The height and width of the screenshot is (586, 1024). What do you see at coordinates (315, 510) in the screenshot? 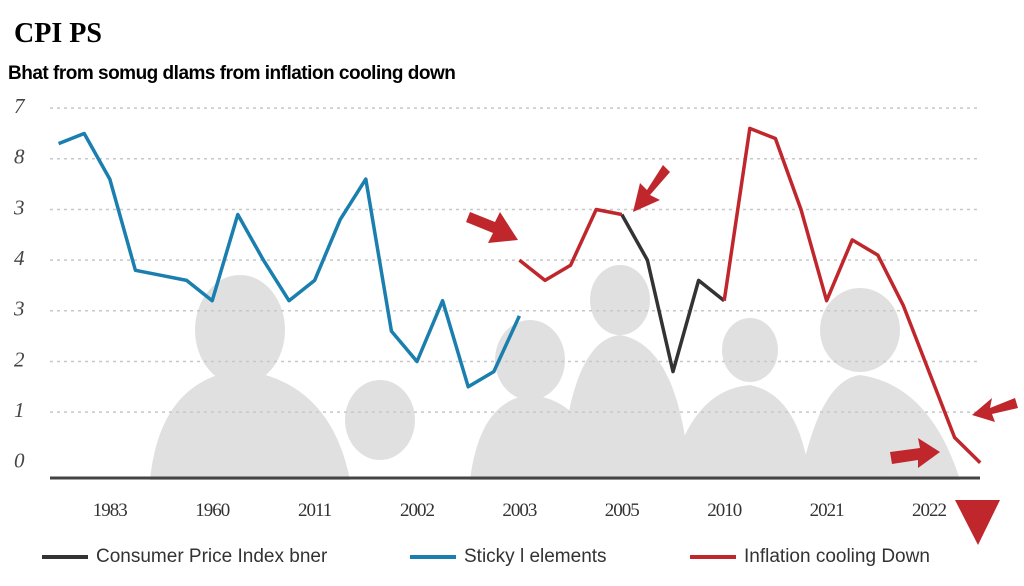
I see `x-tick-label: 2011` at bounding box center [315, 510].